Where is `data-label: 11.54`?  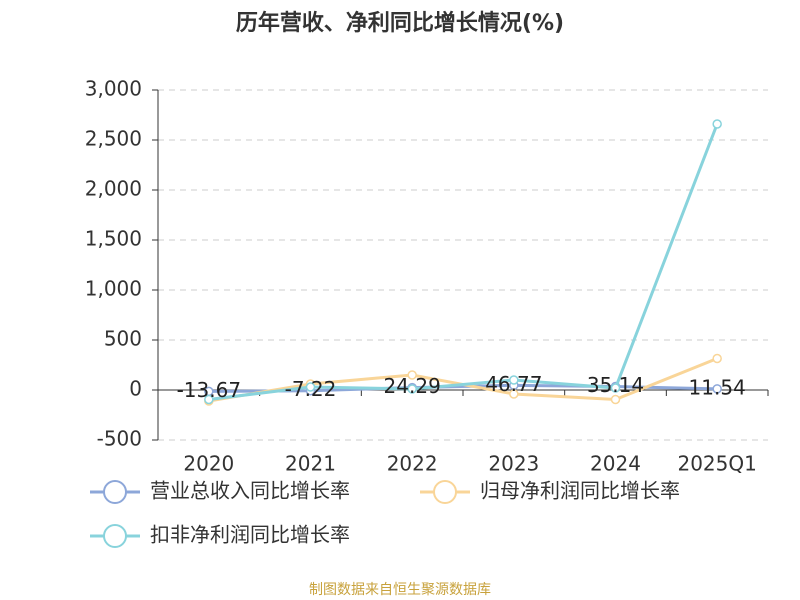 data-label: 11.54 is located at coordinates (717, 387).